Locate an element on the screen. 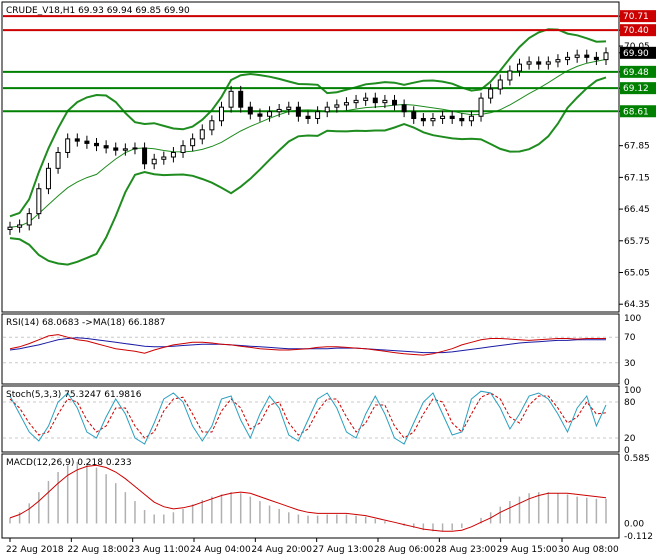 This screenshot has width=660, height=560. x-tick-label: 28 Aug 06:00 is located at coordinates (404, 550).